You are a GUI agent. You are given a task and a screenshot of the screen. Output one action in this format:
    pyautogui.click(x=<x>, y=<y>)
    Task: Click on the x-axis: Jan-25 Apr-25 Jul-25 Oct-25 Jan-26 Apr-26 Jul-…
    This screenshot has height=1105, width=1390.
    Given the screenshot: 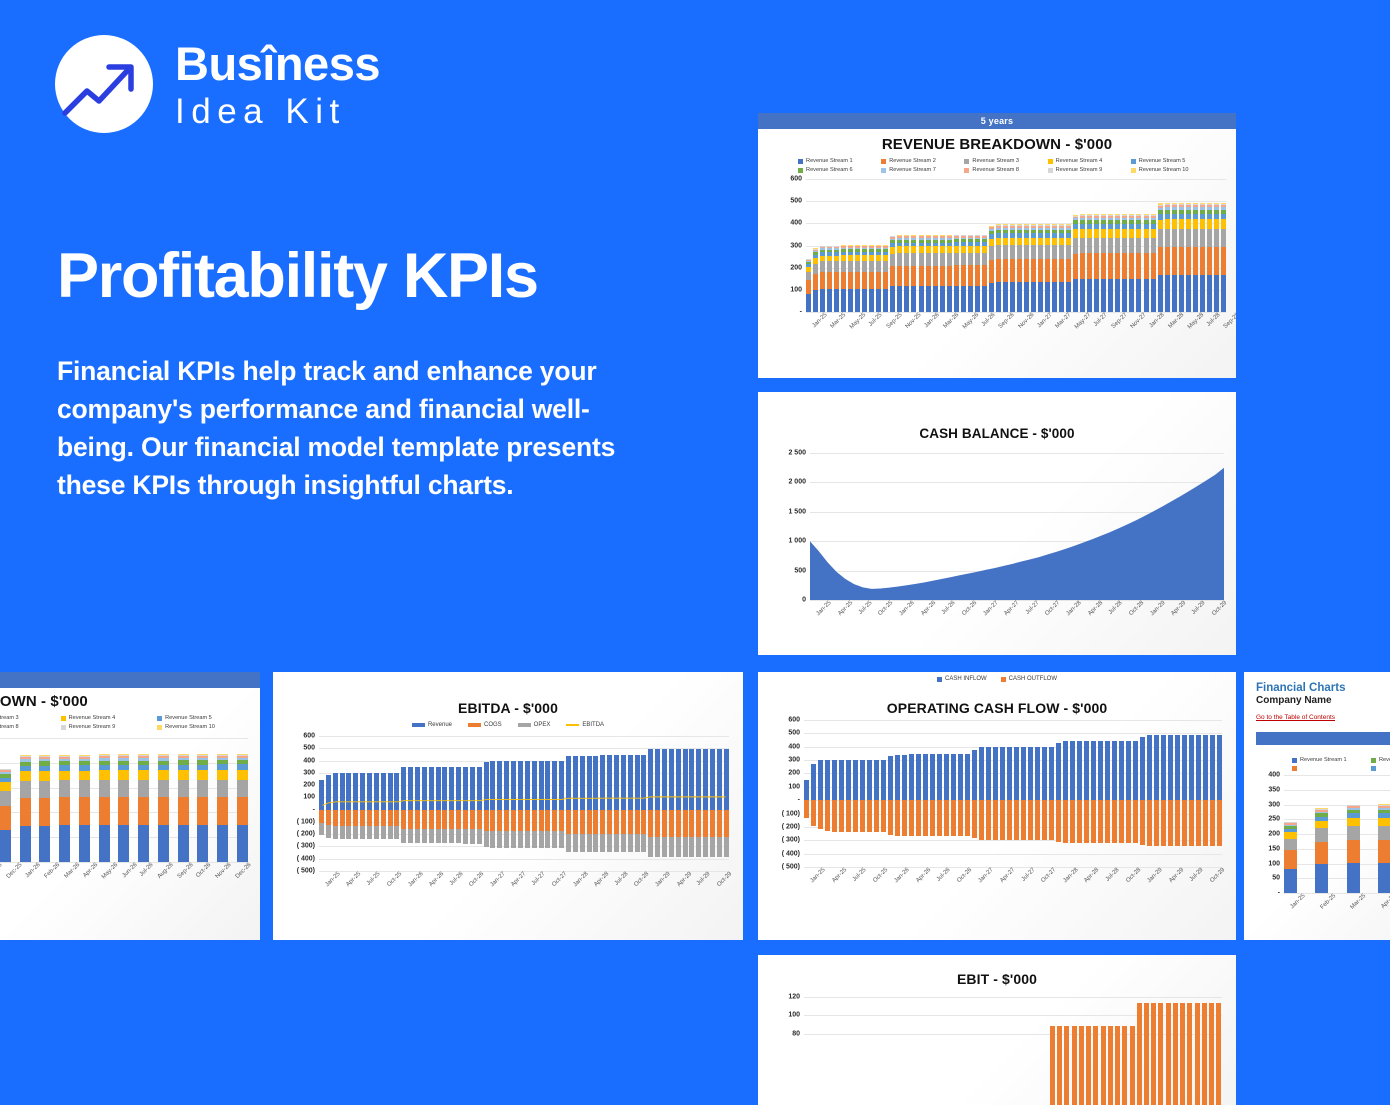 What is the action you would take?
    pyautogui.click(x=526, y=879)
    